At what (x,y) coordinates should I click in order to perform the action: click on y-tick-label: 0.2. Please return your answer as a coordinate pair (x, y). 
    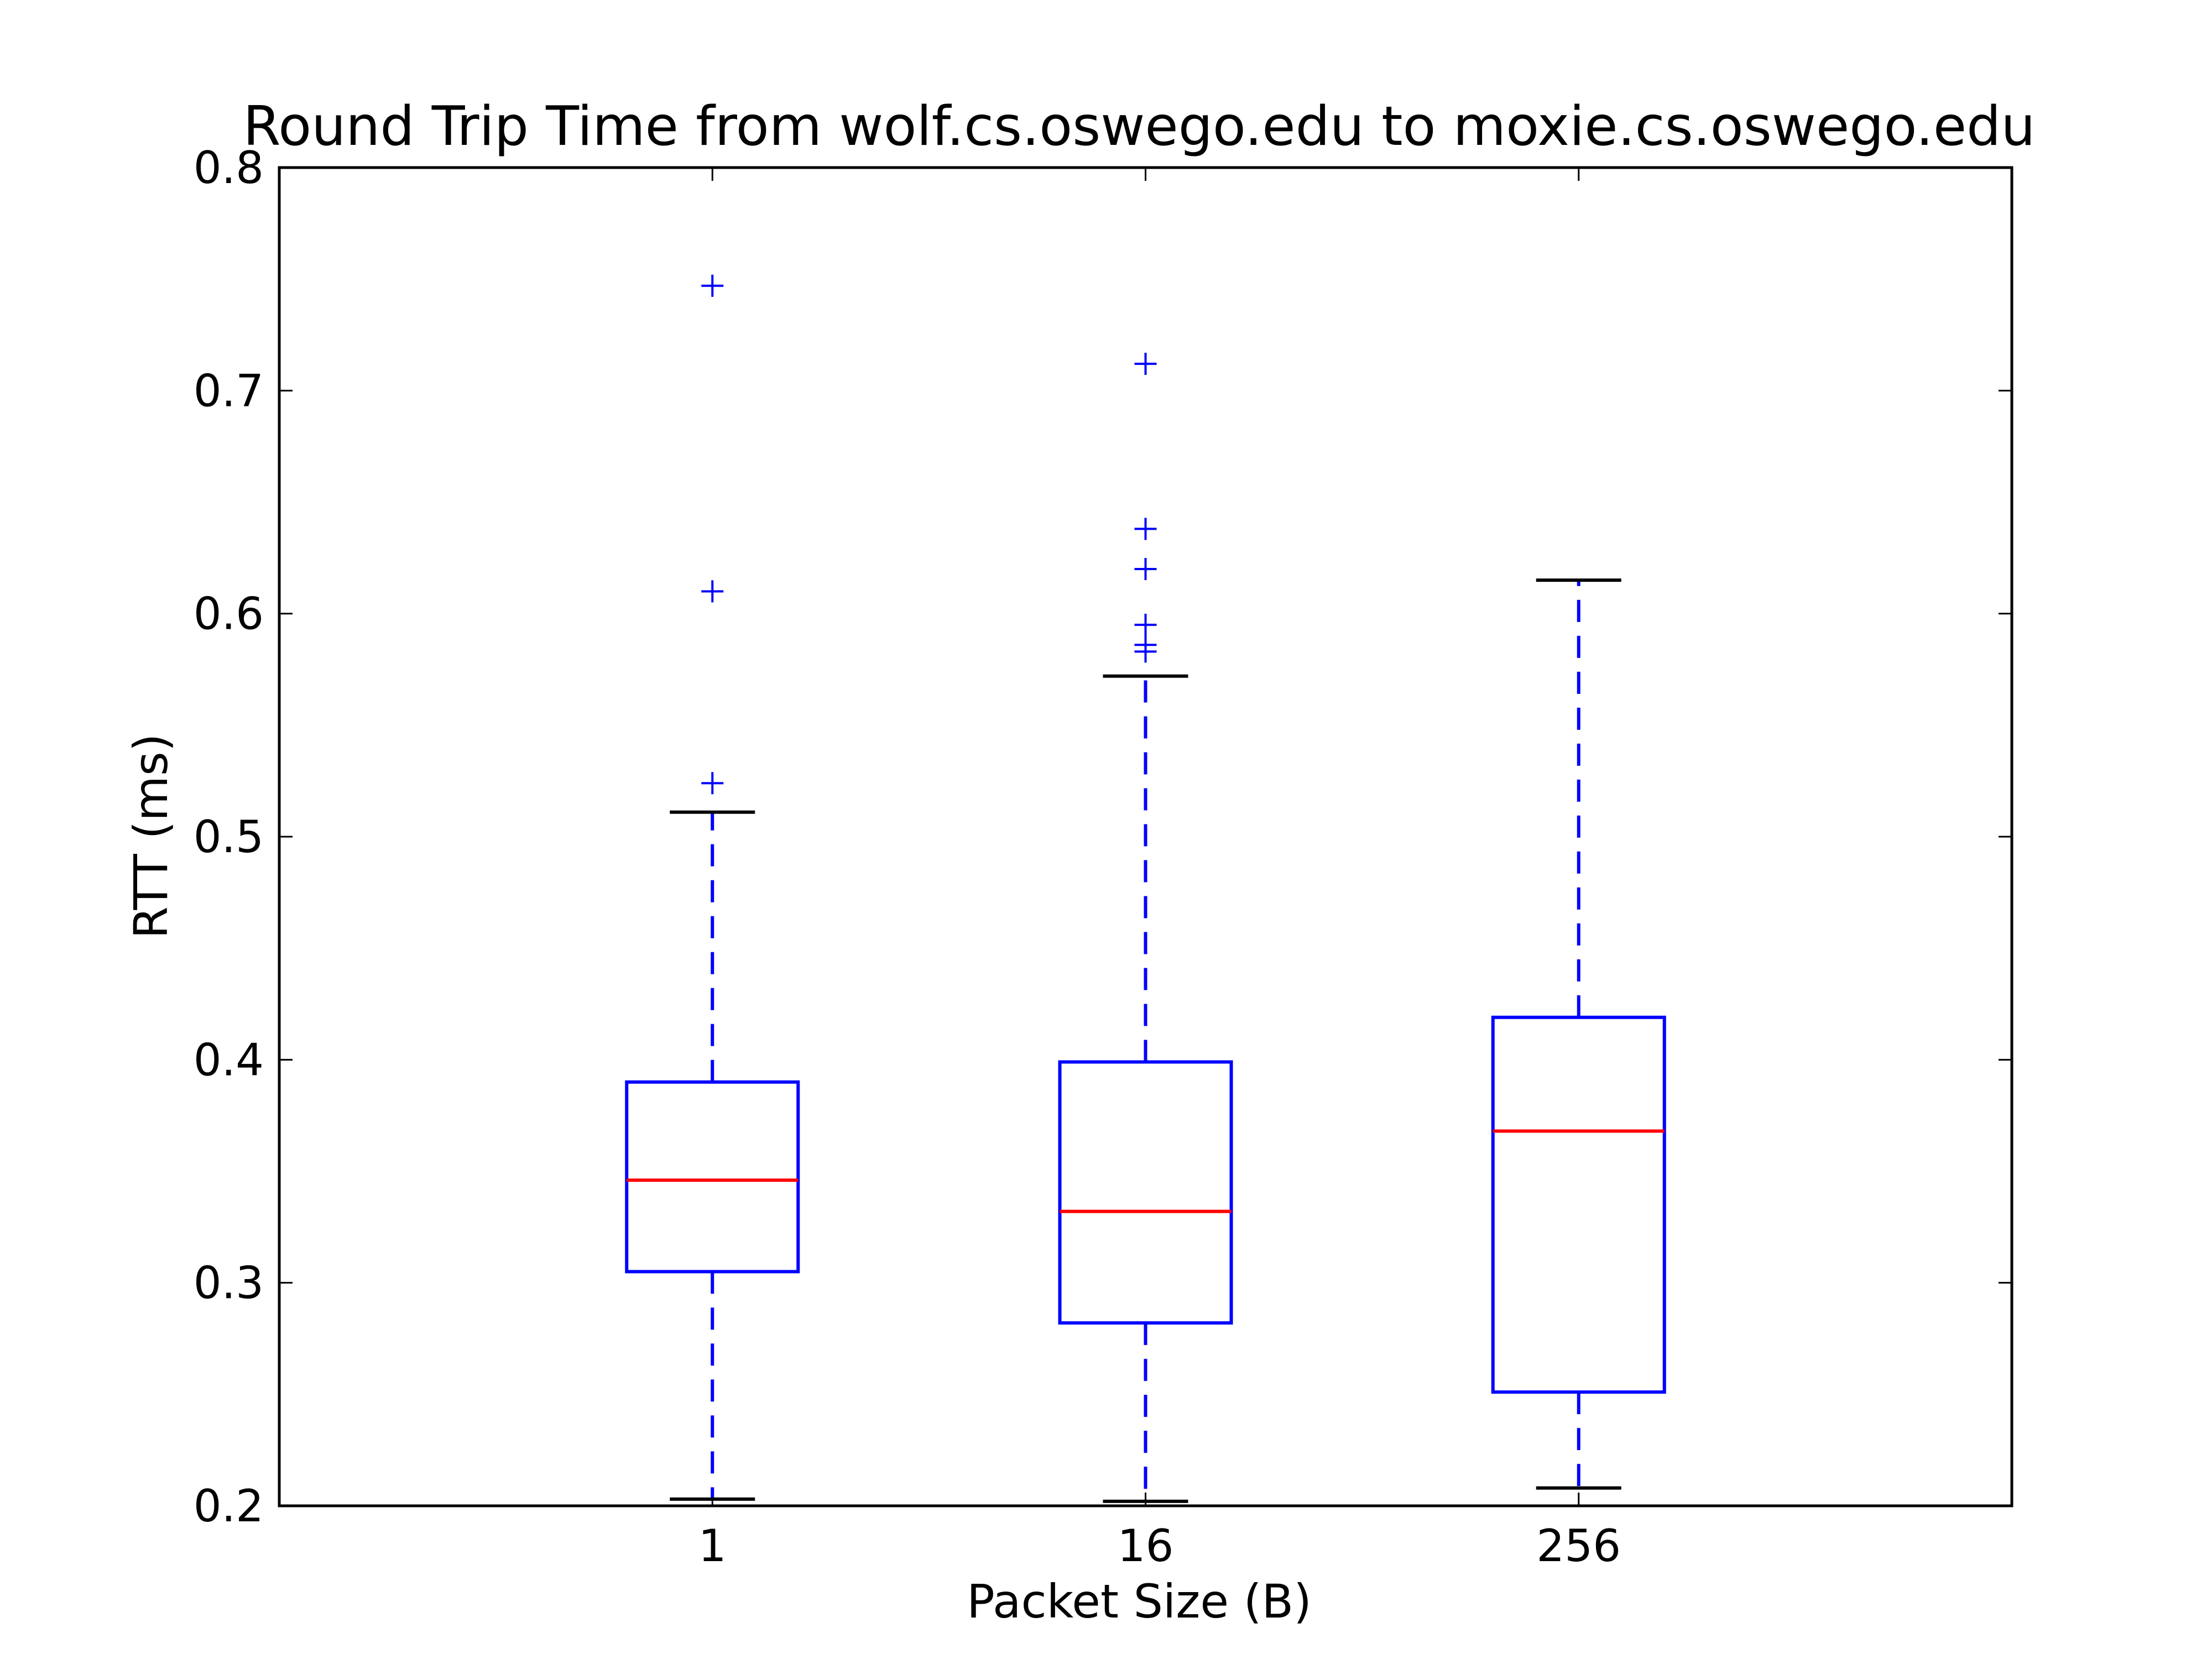
    Looking at the image, I should click on (229, 1506).